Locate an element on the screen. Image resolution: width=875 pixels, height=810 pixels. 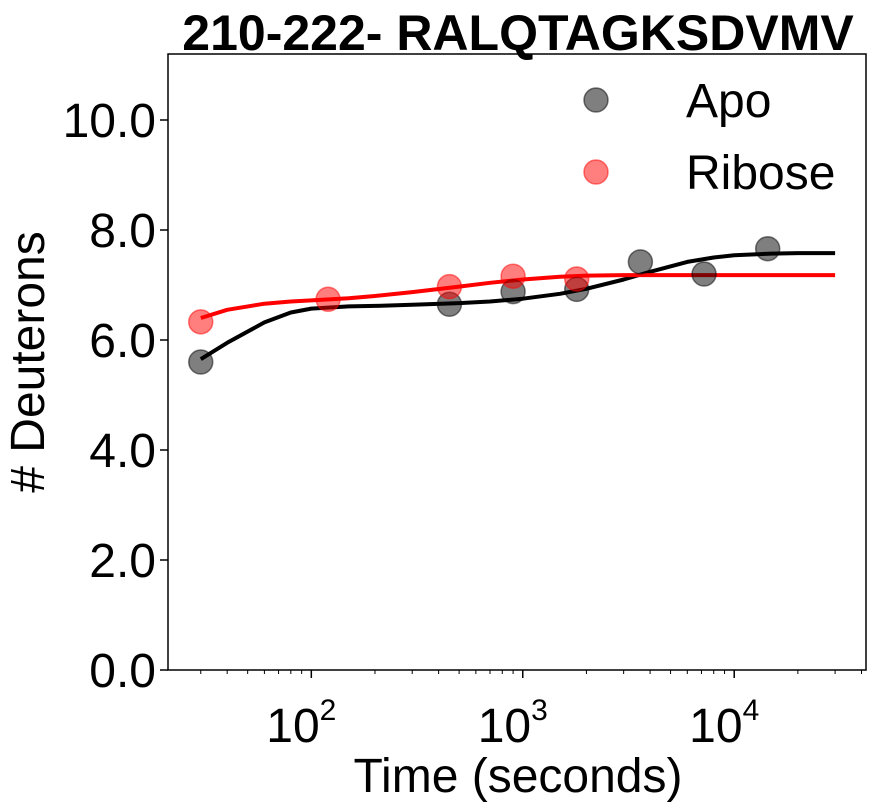
legend-marker-ribose is located at coordinates (596, 172).